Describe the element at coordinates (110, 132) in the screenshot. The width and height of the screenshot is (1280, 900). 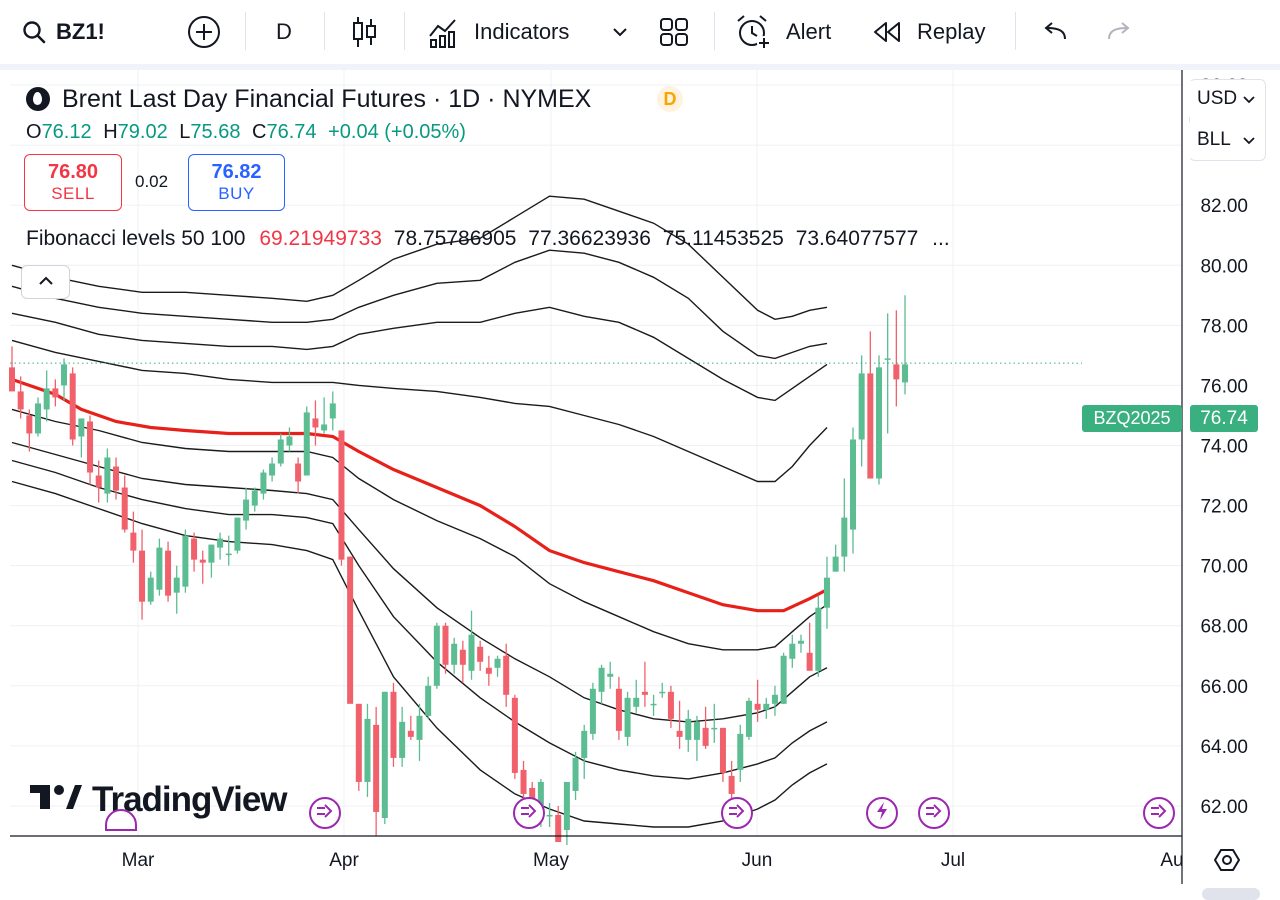
I see `high-label: H` at that location.